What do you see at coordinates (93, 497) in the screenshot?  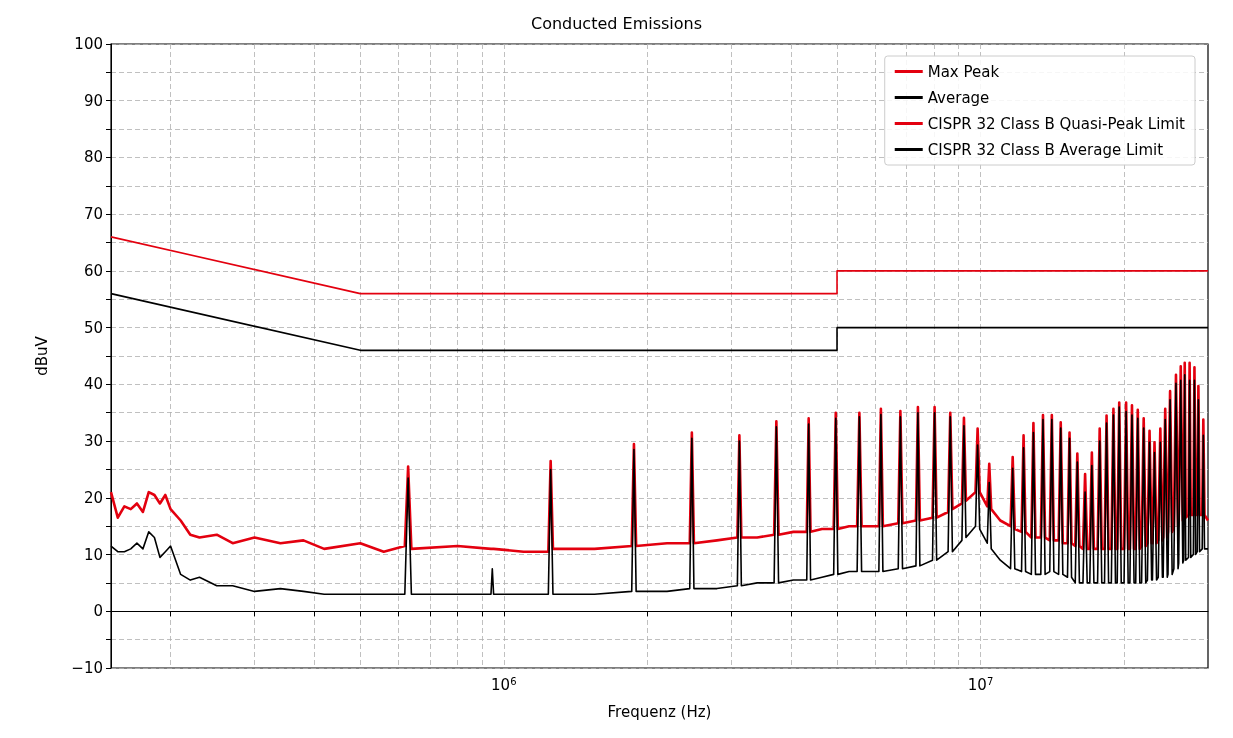 I see `y-tick-label: 20` at bounding box center [93, 497].